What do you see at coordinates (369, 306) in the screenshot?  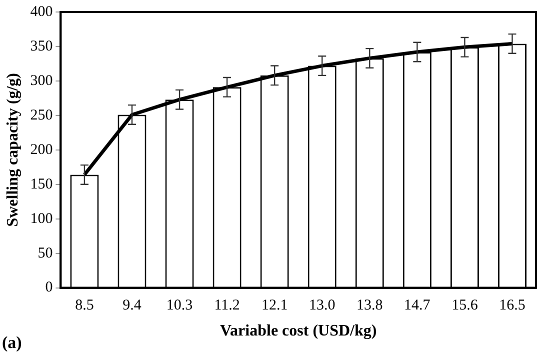 I see `x-tick-label: 13.8` at bounding box center [369, 306].